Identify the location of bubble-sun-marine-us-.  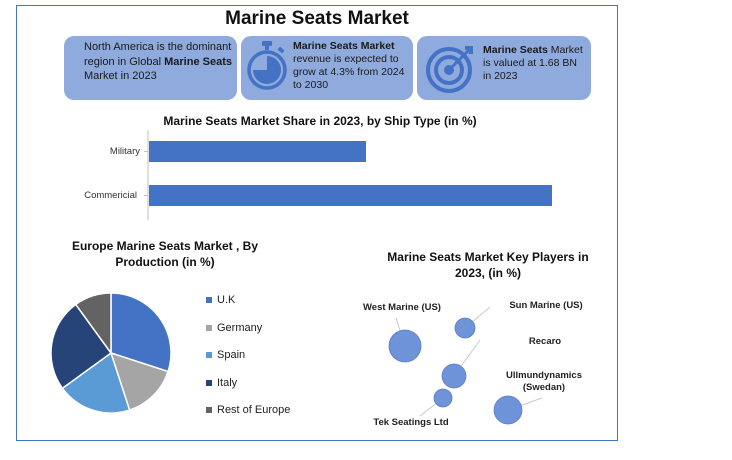
(465, 328).